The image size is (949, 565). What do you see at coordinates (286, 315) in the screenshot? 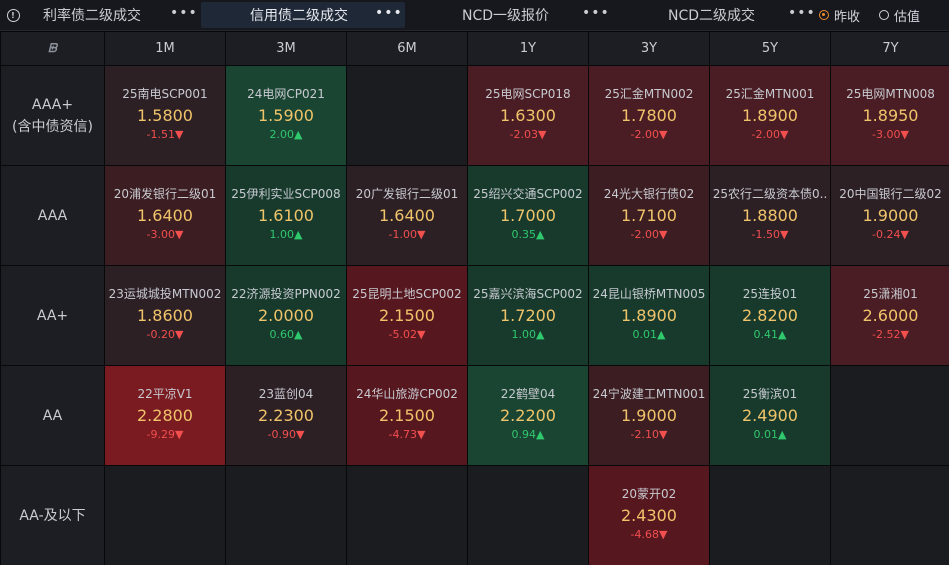
I see `bond-cell: 22济源投资PPN002 2.0000 0.60▲` at bounding box center [286, 315].